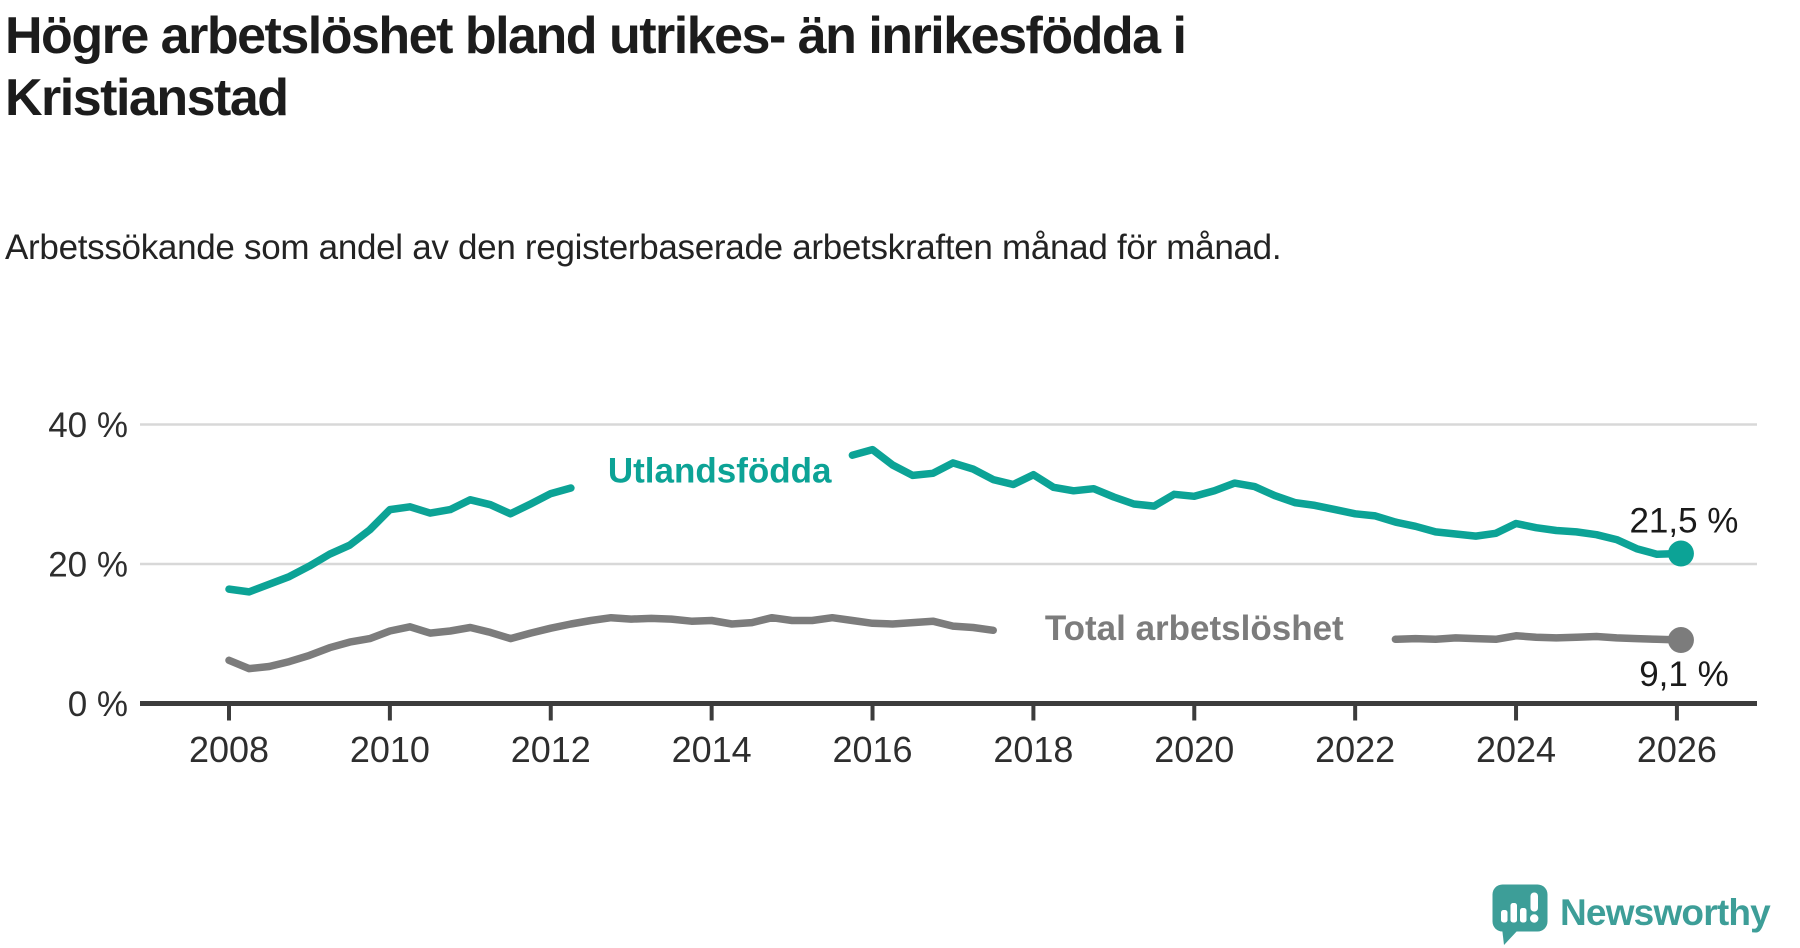  Describe the element at coordinates (712, 749) in the screenshot. I see `x-tick-label: 2014` at that location.